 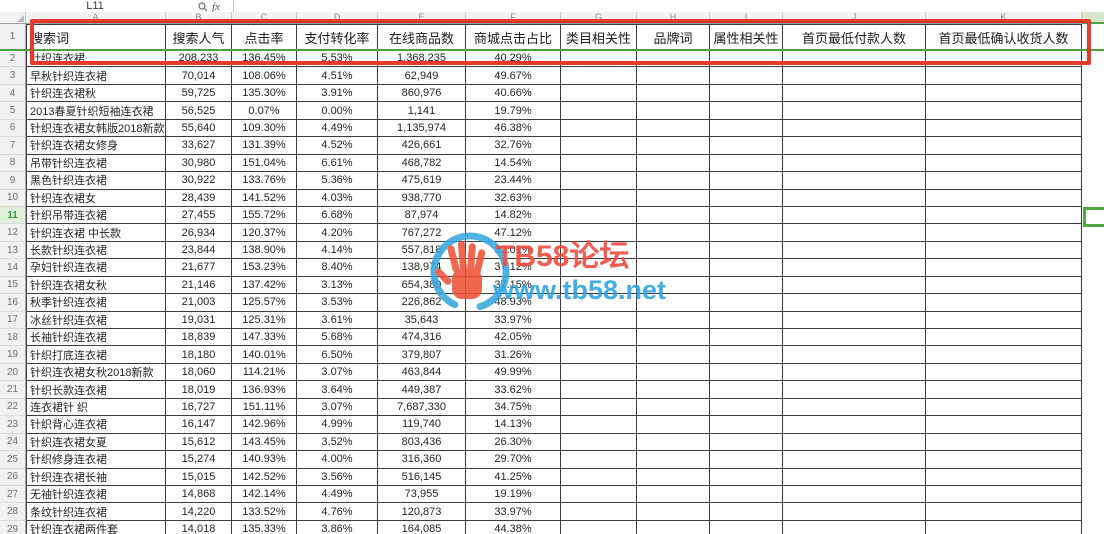 I want to click on cell: 0.07%, so click(x=264, y=111).